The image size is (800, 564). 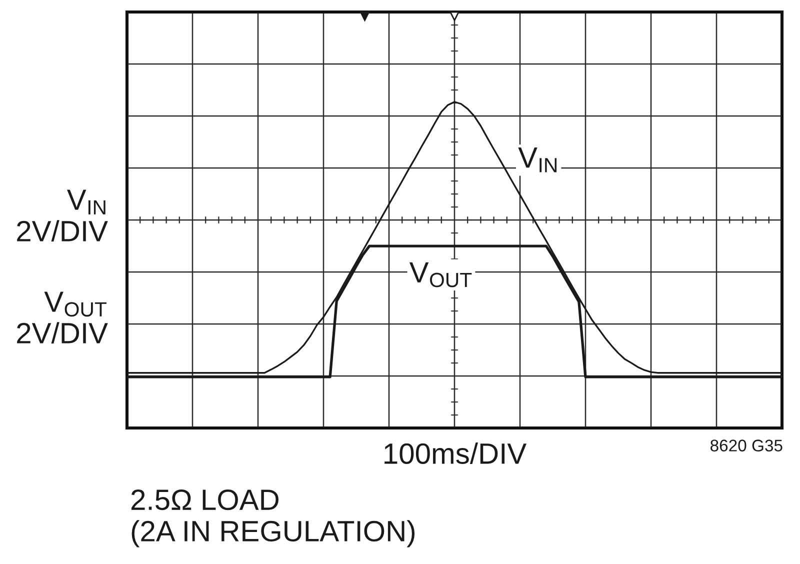 I want to click on text: 2.5Ω LOAD (2A IN REGULATION), so click(x=273, y=518).